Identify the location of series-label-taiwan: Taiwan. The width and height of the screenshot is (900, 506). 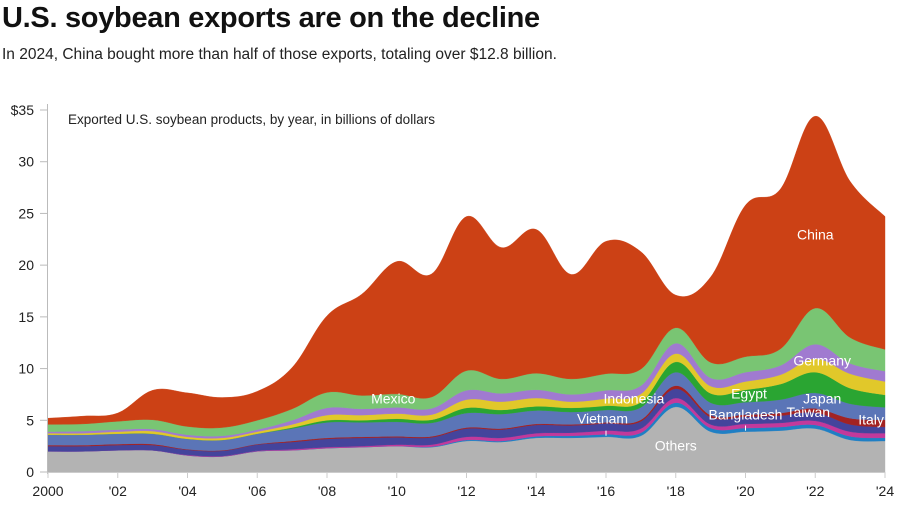
(808, 412).